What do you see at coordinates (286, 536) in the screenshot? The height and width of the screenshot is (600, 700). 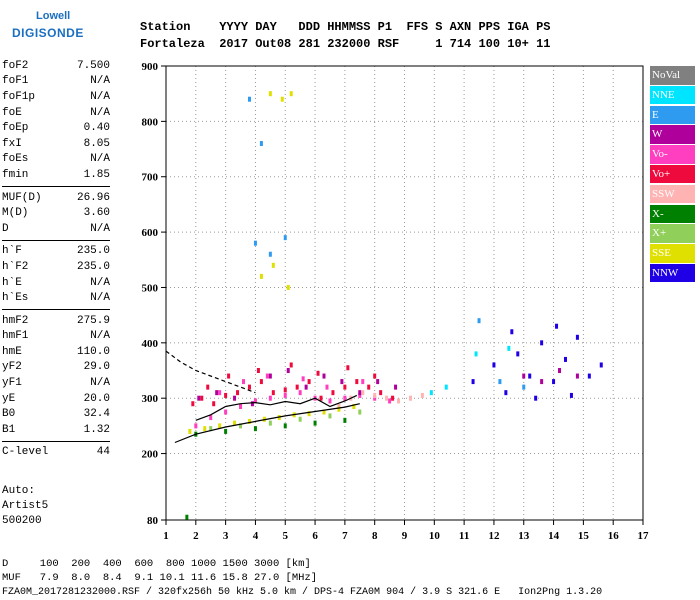 I see `x-tick-label: 5` at bounding box center [286, 536].